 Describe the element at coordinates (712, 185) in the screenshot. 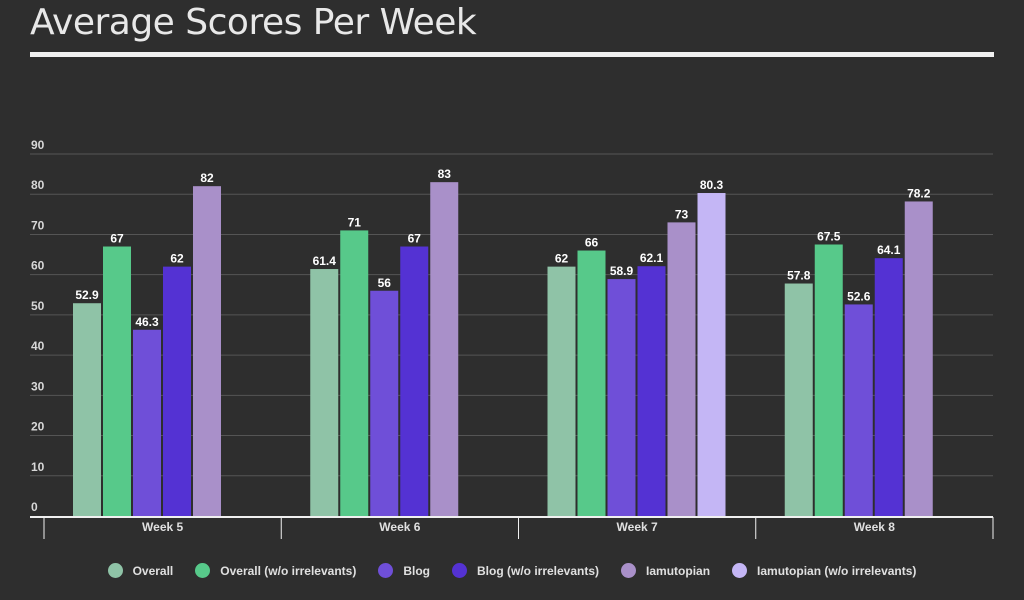

I see `data-label: 80.3` at that location.